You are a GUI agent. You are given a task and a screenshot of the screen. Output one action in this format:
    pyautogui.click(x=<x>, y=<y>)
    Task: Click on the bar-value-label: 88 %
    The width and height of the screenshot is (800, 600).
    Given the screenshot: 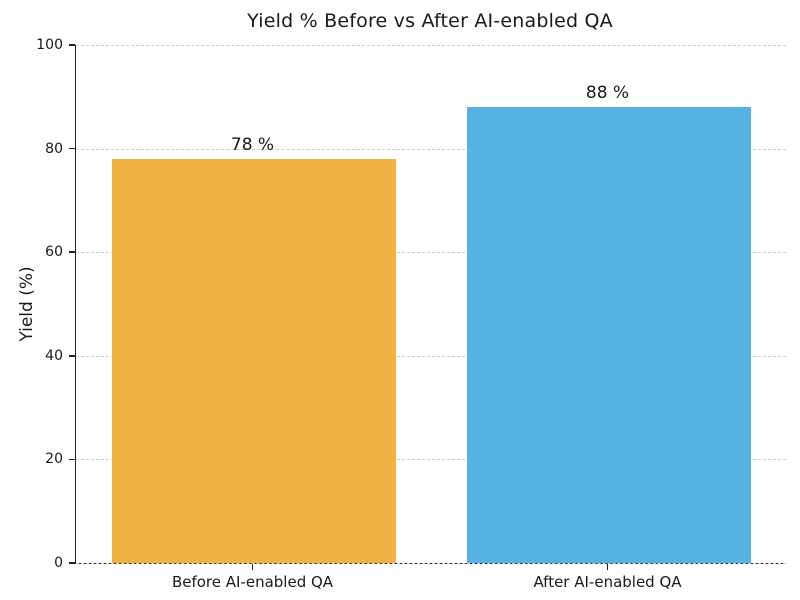 What is the action you would take?
    pyautogui.click(x=607, y=93)
    